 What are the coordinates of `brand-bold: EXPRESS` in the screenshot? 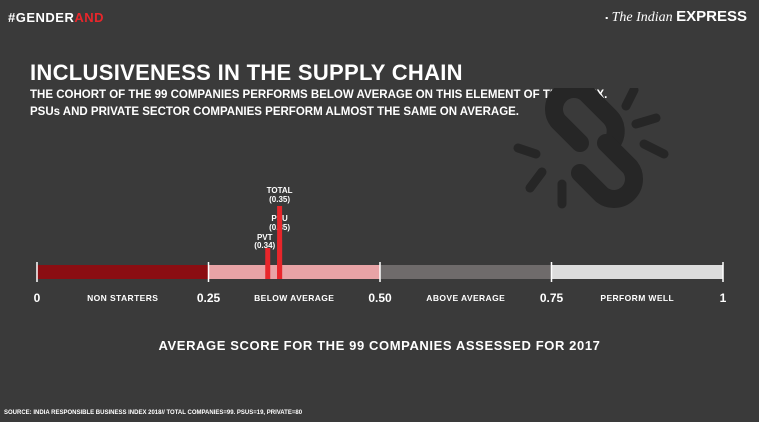 It's located at (711, 16).